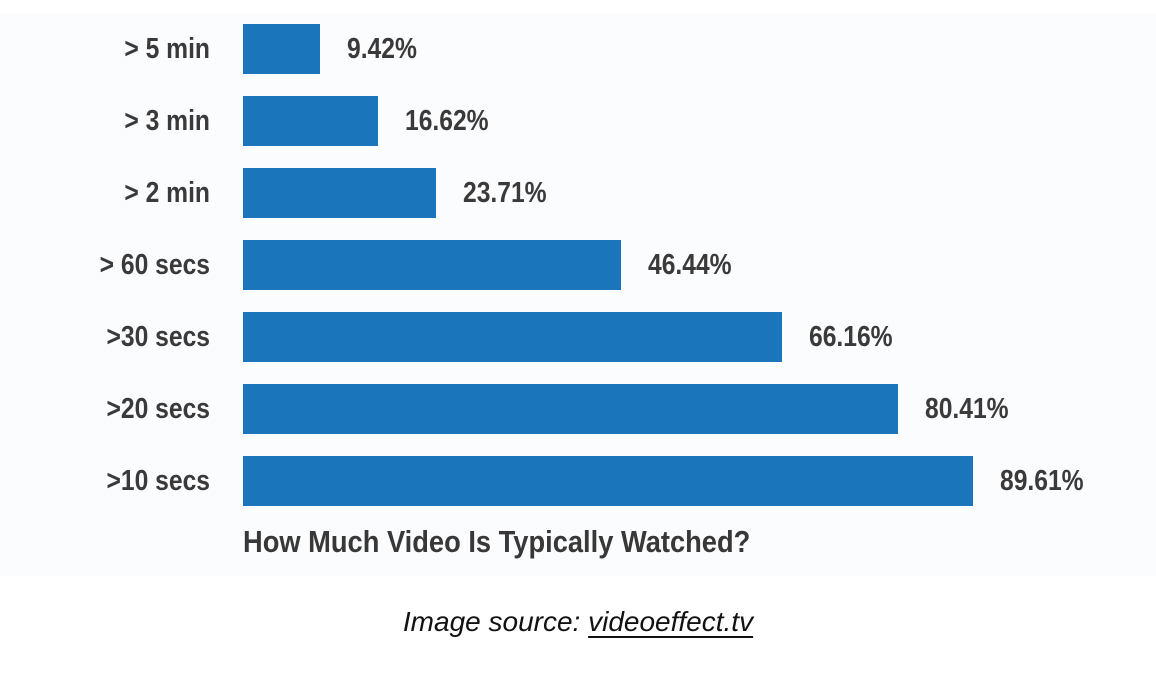 Image resolution: width=1156 pixels, height=676 pixels. I want to click on value-label: 23.71%, so click(505, 192).